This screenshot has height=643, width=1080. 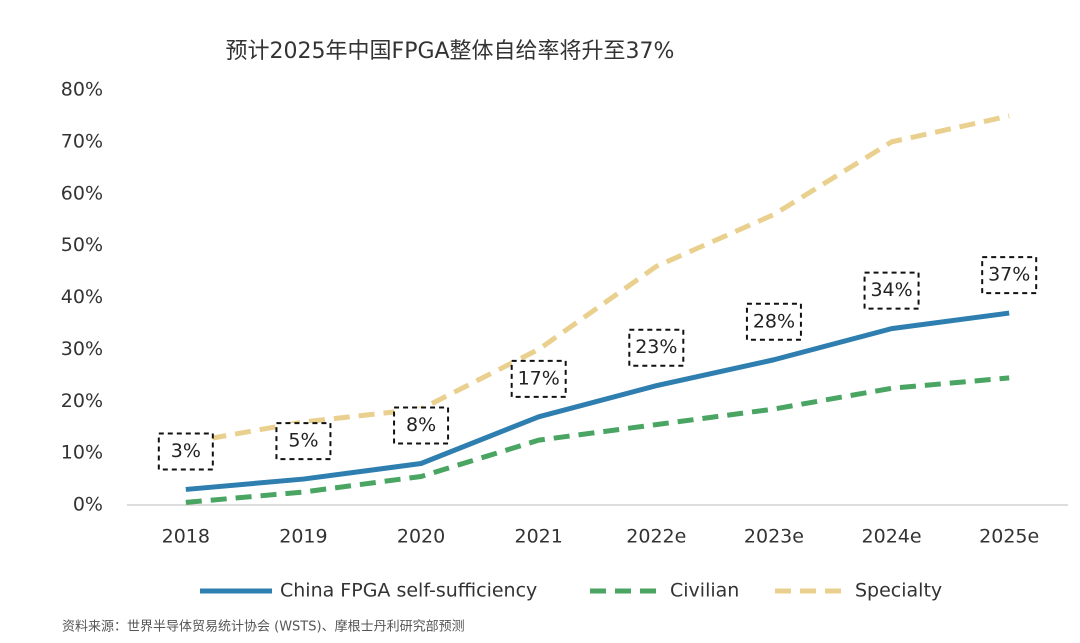 What do you see at coordinates (539, 537) in the screenshot?
I see `x-tick-label: 2021` at bounding box center [539, 537].